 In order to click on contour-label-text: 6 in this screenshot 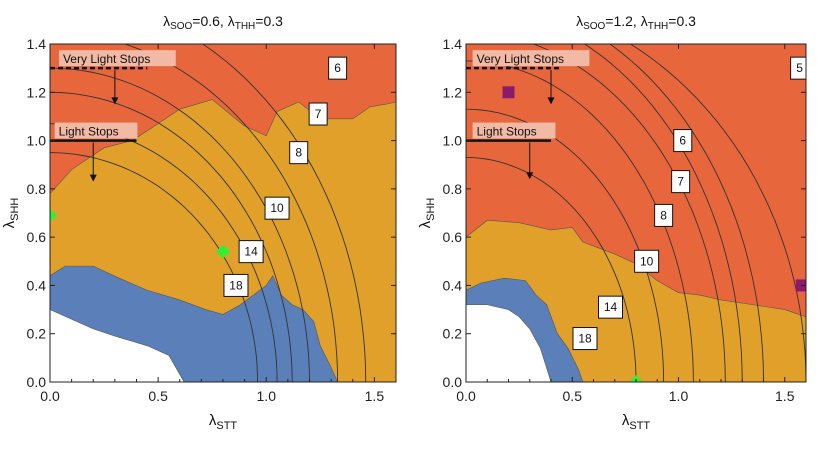, I will do `click(337, 68)`.